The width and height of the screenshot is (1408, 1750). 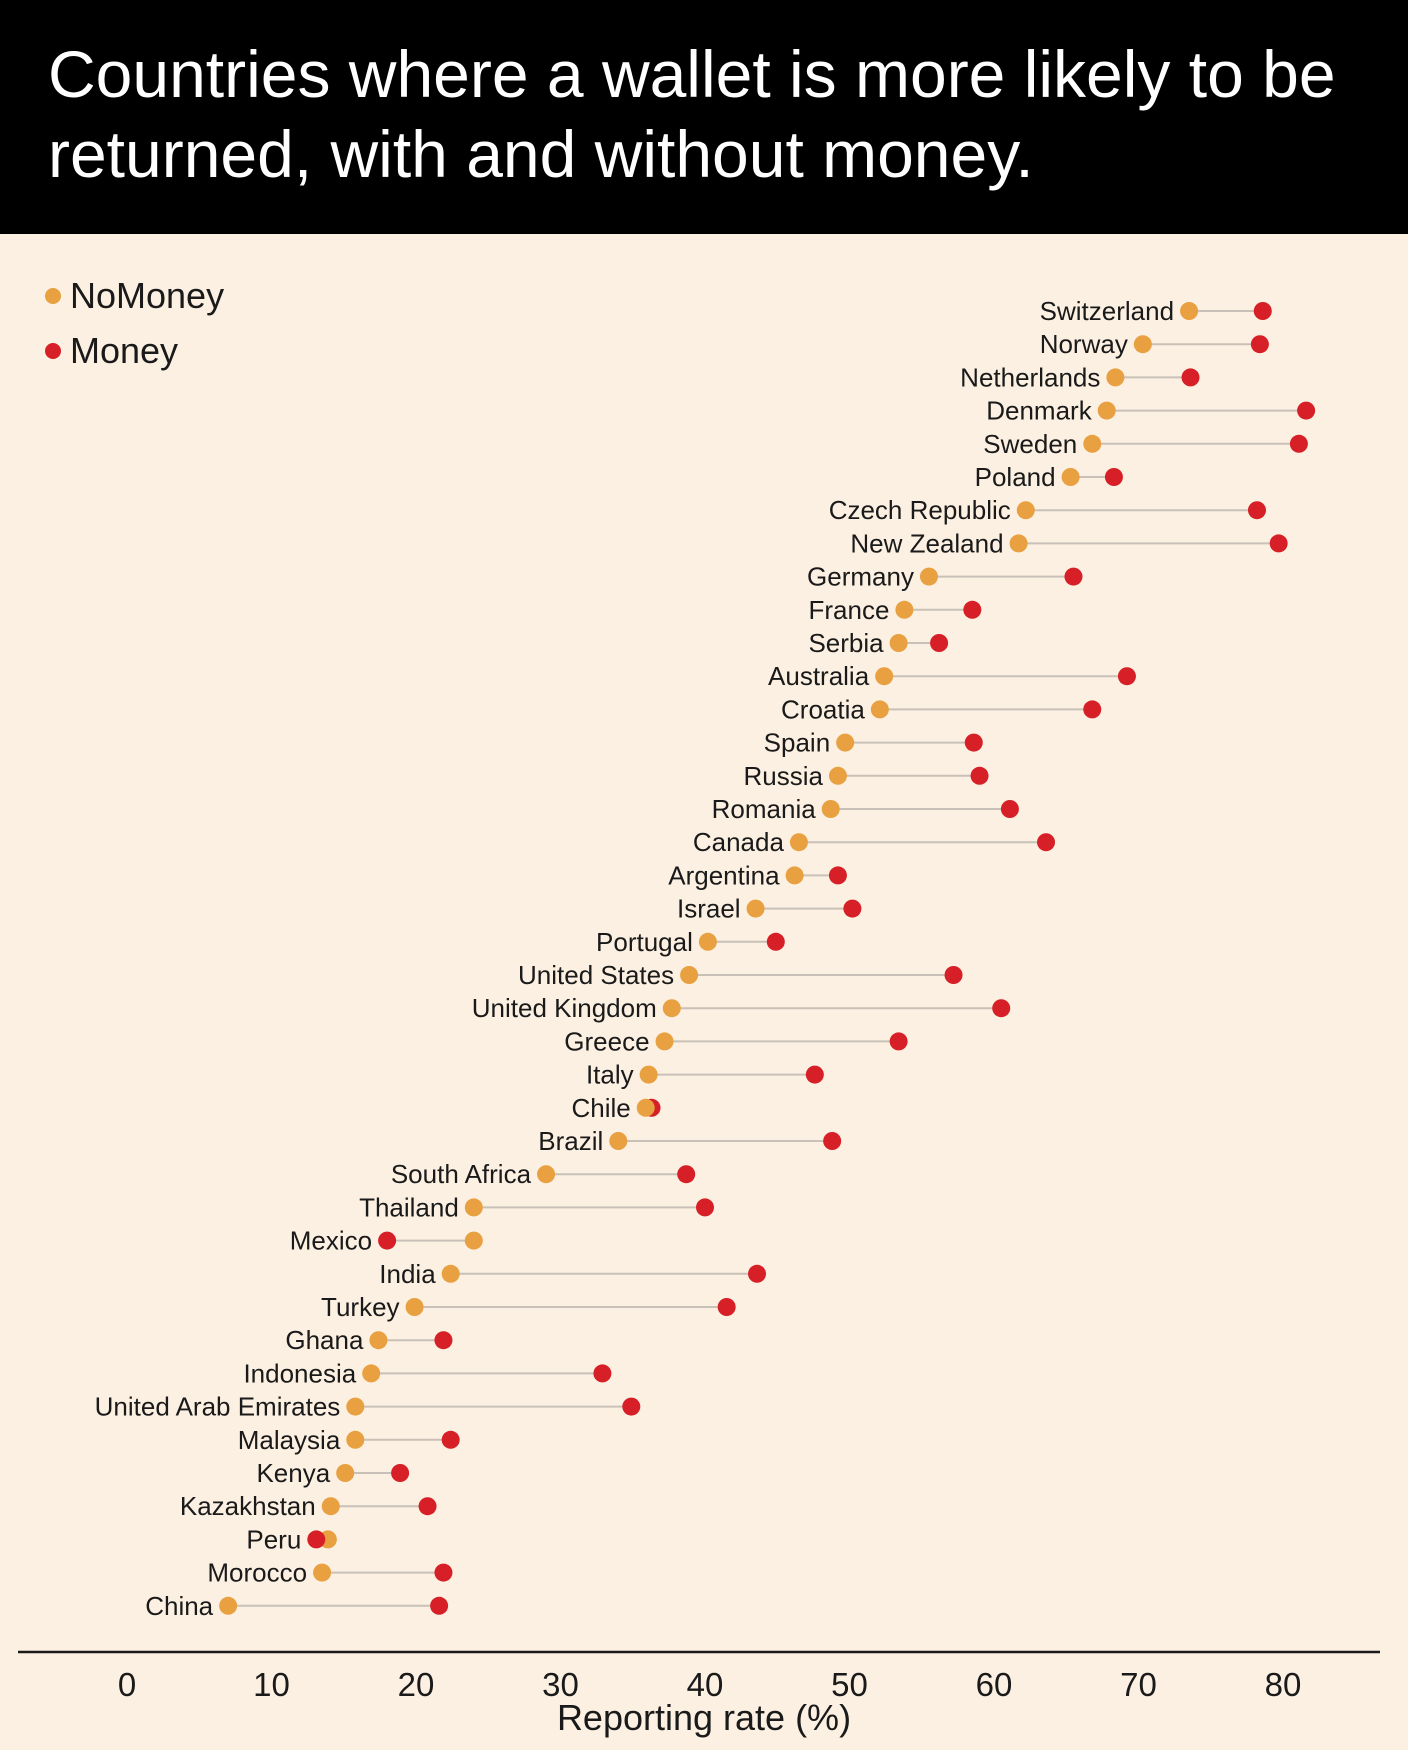 I want to click on row-brazil: Brazil, so click(x=690, y=1141).